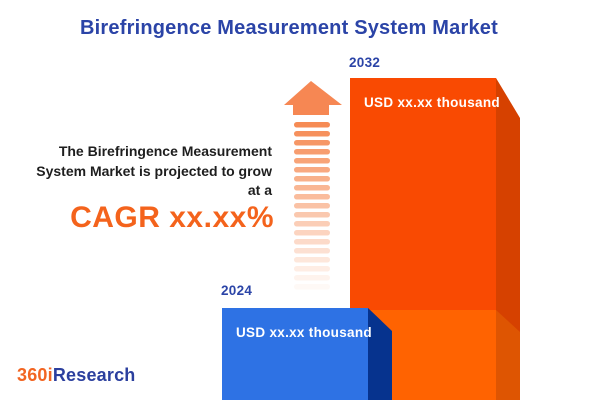 Image resolution: width=600 pixels, height=400 pixels. What do you see at coordinates (432, 102) in the screenshot?
I see `bar-2032-value-label: USD xx.xx thousand` at bounding box center [432, 102].